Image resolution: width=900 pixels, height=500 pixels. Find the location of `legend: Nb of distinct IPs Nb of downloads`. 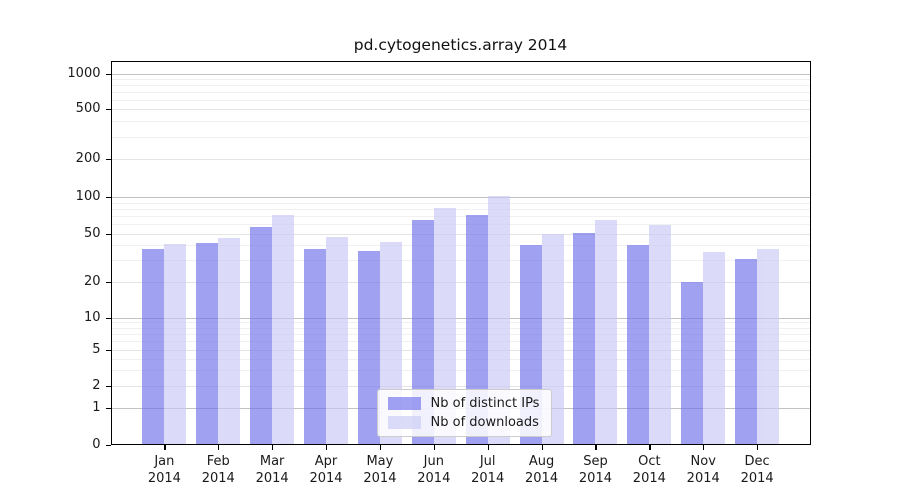

legend: Nb of distinct IPs Nb of downloads is located at coordinates (464, 413).